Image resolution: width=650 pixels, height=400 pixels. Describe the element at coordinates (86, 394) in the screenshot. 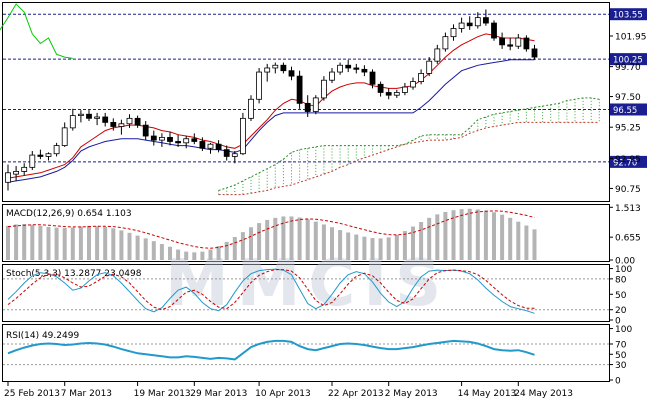

I see `date-label: 7 Mar 2013` at that location.